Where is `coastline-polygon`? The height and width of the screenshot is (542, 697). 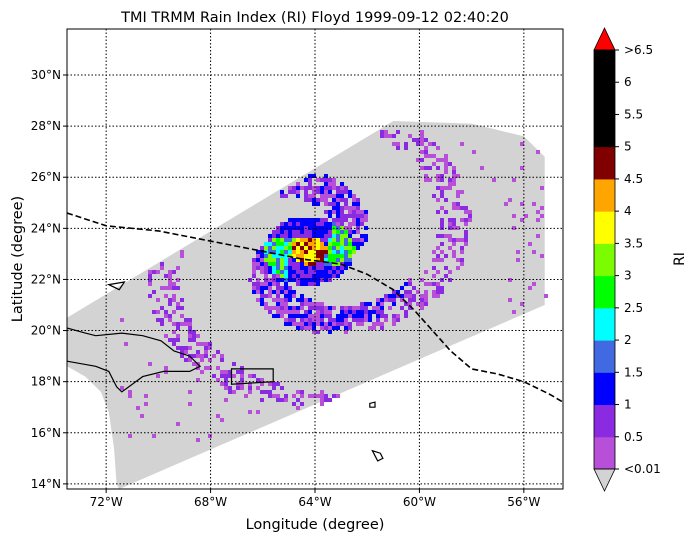 coastline-polygon is located at coordinates (134, 360).